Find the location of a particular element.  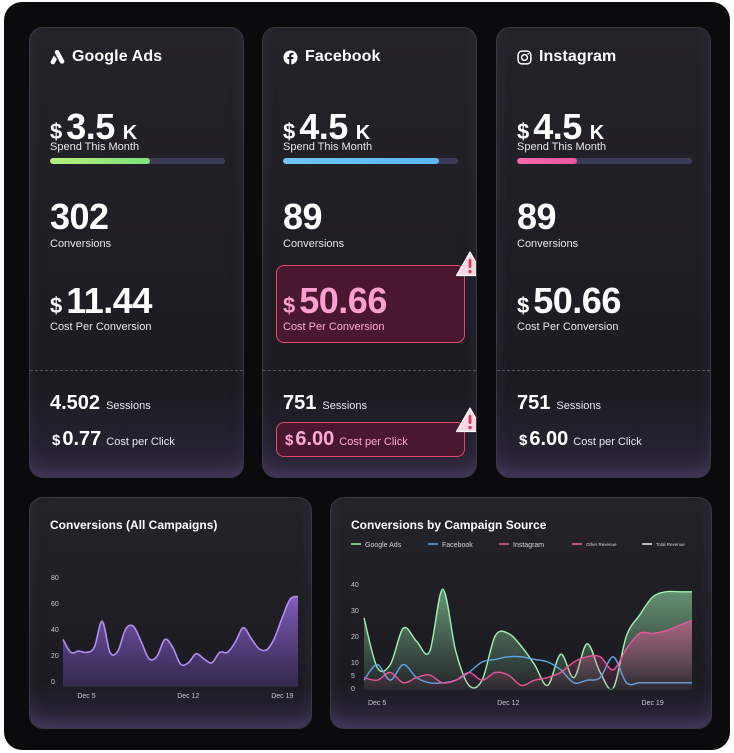

card-title: Google Ads is located at coordinates (117, 56).